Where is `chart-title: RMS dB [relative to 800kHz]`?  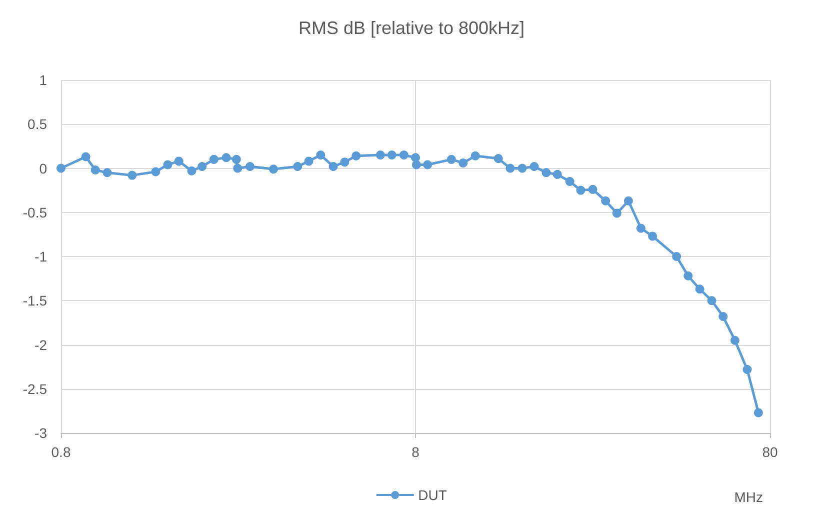
chart-title: RMS dB [relative to 800kHz] is located at coordinates (411, 28).